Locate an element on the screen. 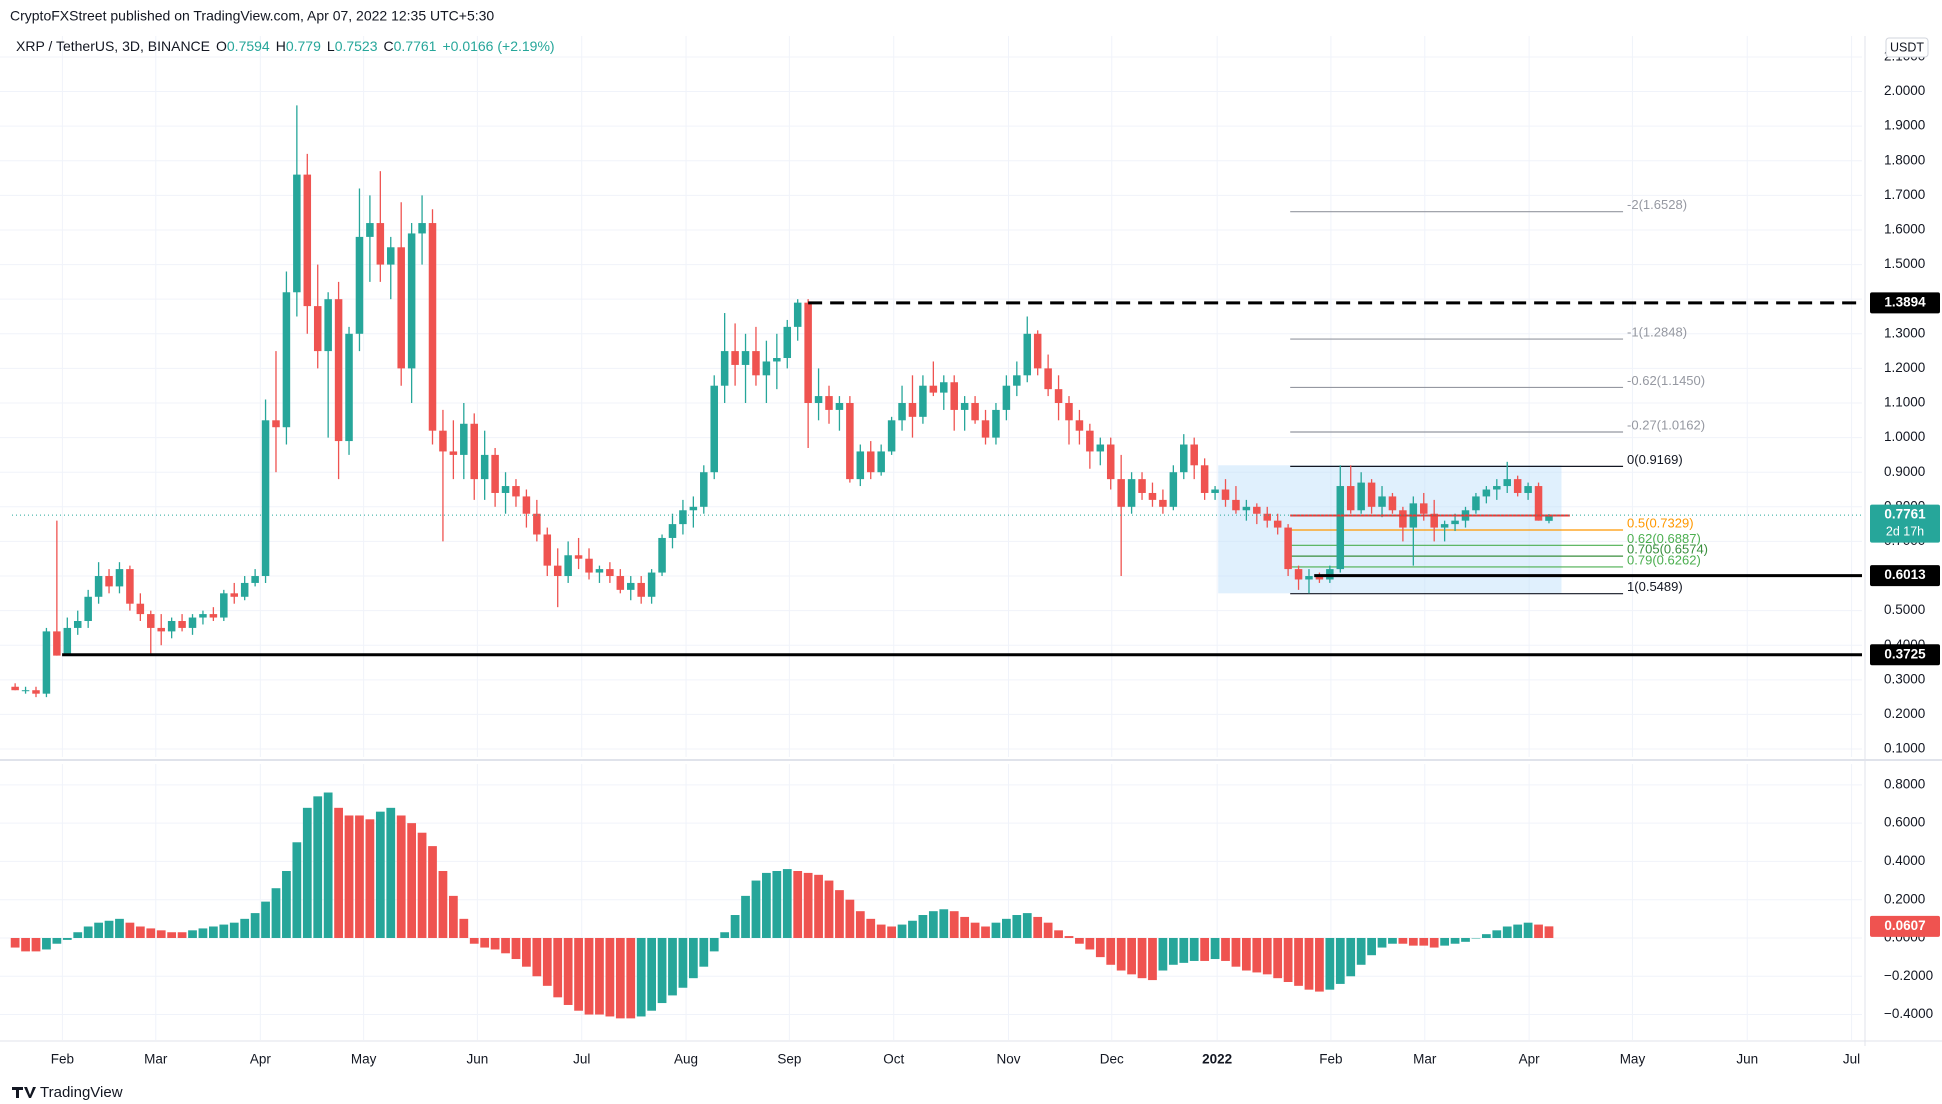  footer-logo is located at coordinates (24, 1092).